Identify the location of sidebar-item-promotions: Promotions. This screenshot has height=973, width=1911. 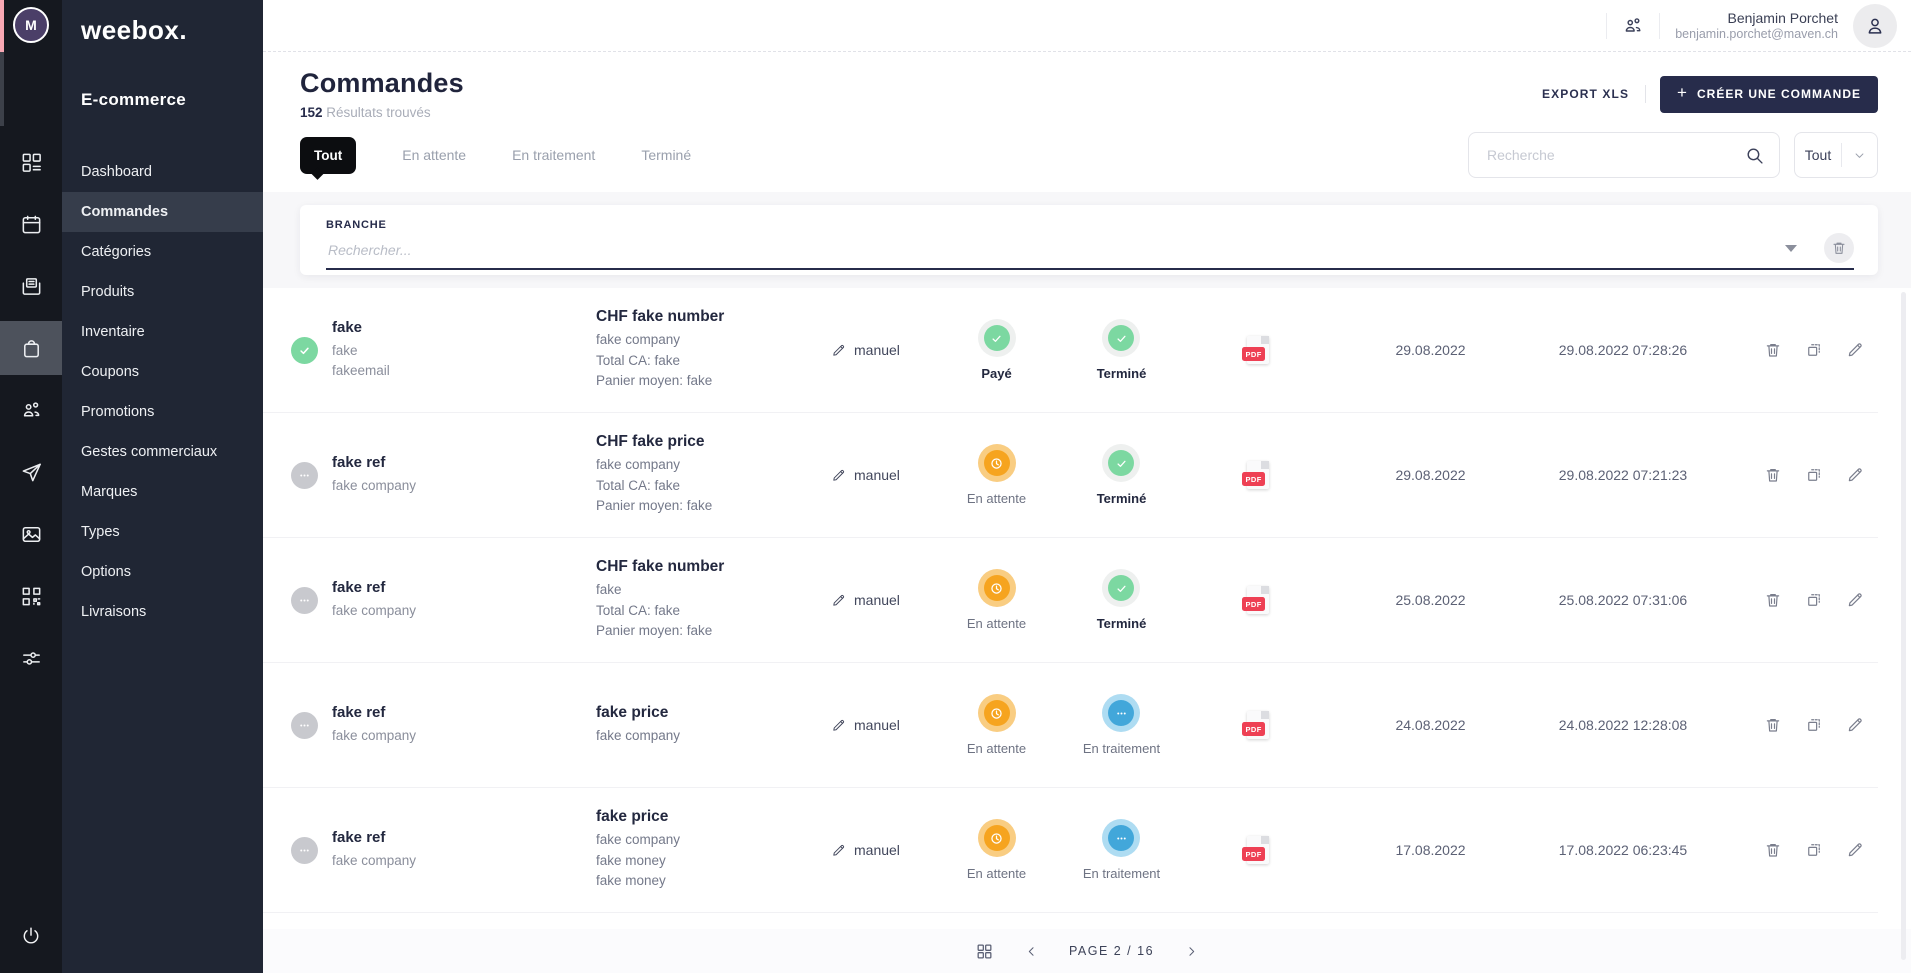
(118, 412).